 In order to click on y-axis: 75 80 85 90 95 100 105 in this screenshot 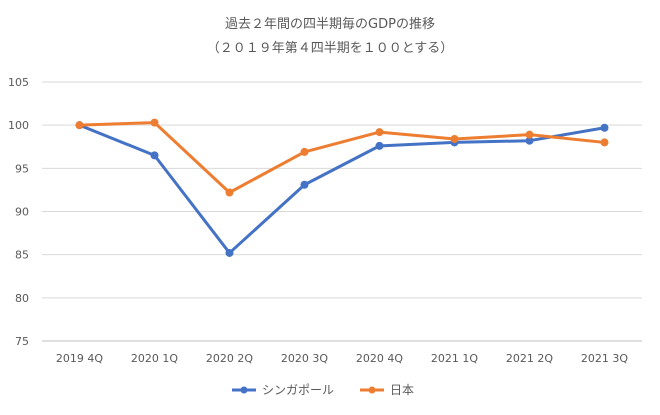, I will do `click(18, 212)`.